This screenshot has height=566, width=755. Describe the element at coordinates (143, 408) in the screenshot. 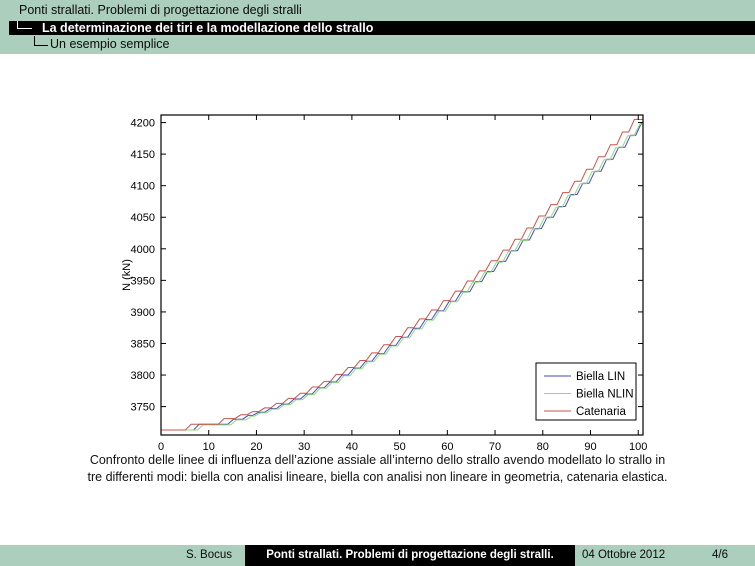

I see `y-tick-label: 3750` at that location.